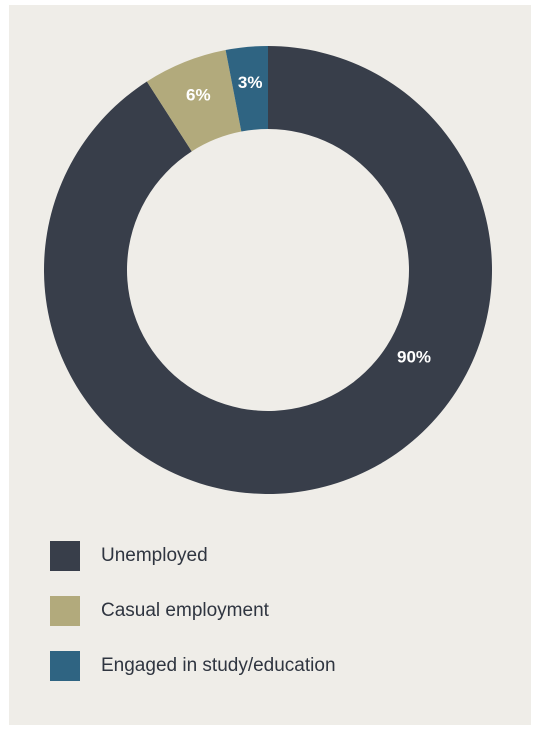 The image size is (538, 732). I want to click on legend-swatch-study-education, so click(65, 666).